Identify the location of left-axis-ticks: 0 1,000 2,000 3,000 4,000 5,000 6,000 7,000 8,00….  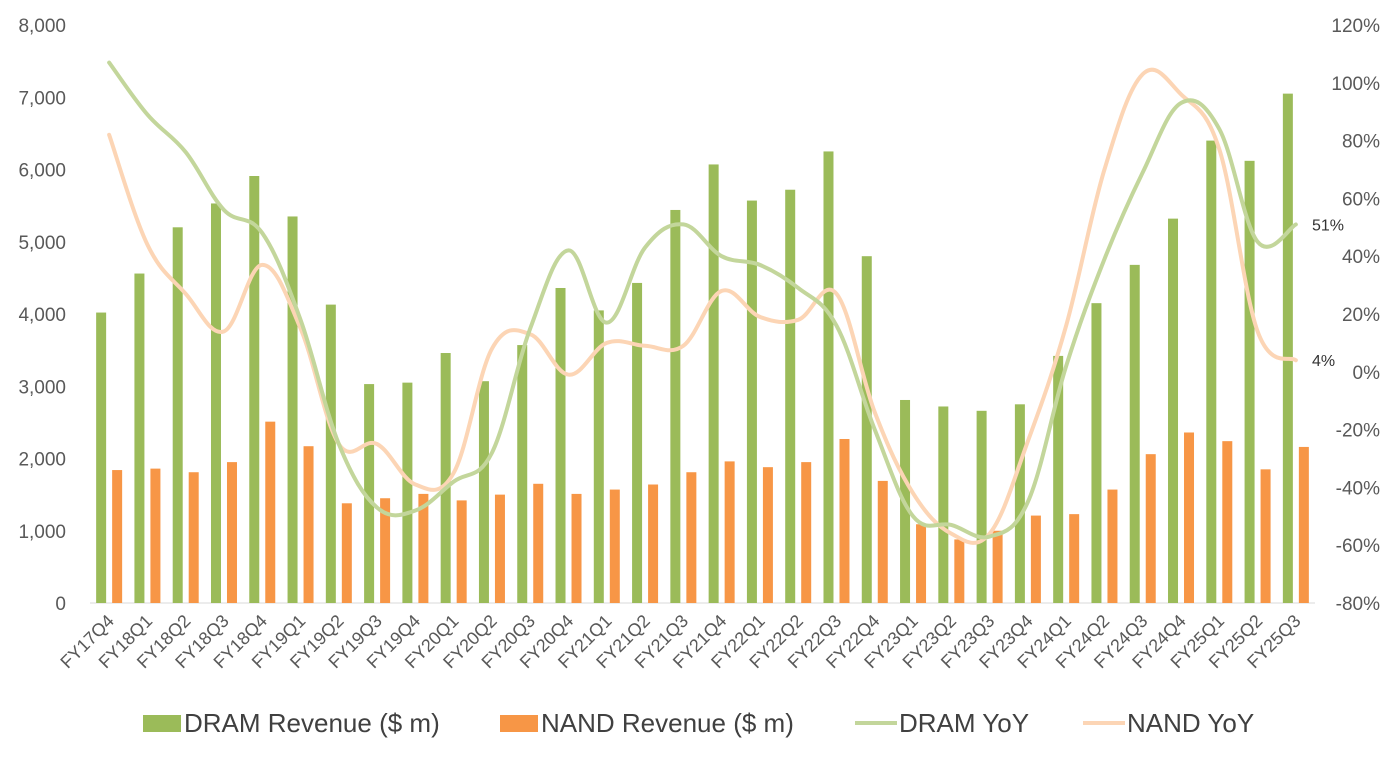
(42, 315).